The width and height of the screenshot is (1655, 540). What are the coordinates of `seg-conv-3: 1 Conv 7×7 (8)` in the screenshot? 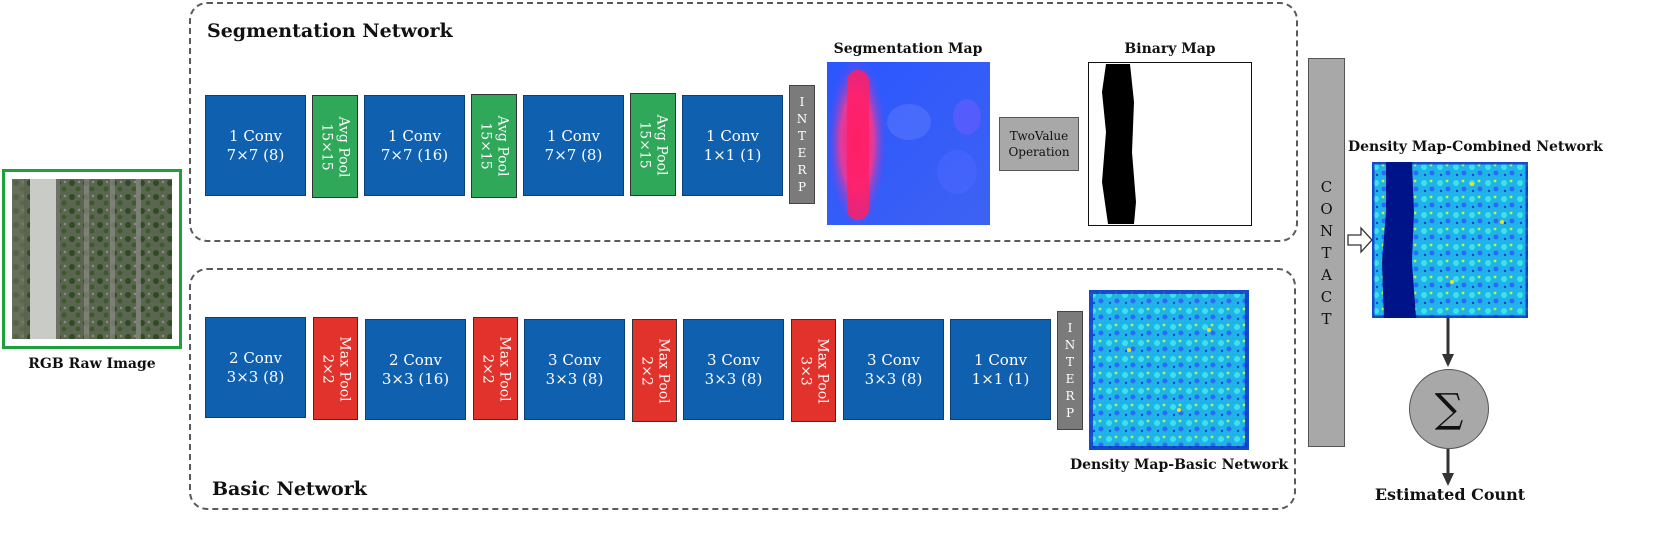 It's located at (573, 145).